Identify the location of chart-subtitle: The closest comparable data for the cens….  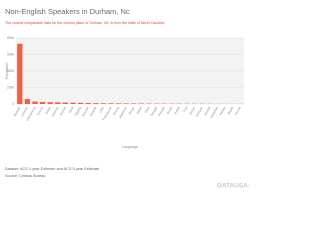
(85, 23).